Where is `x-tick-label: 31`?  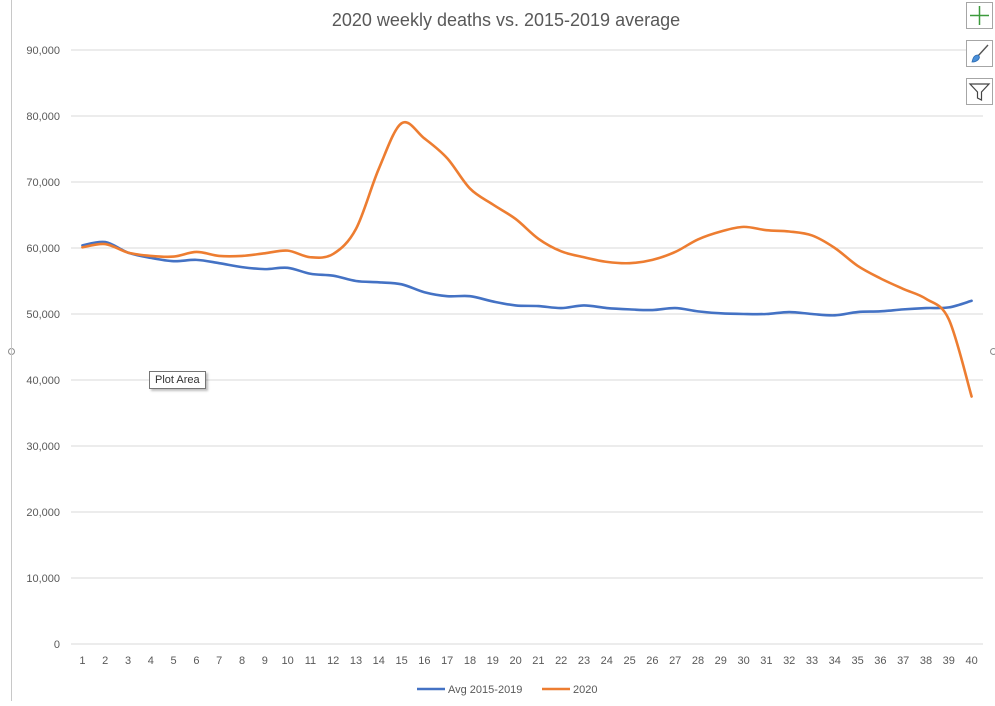
x-tick-label: 31 is located at coordinates (766, 661).